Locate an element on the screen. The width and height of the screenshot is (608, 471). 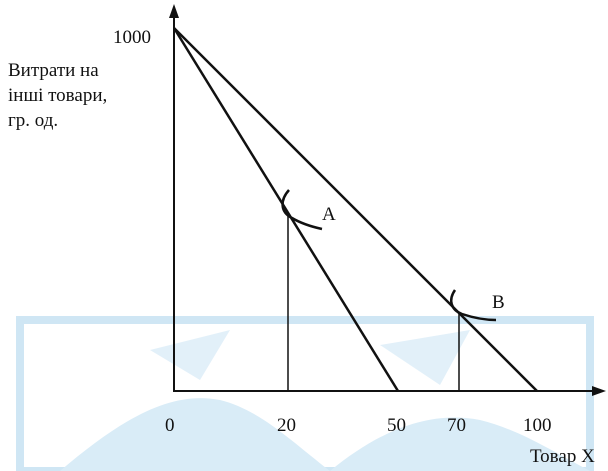
y-axis-label-line: Витрати на is located at coordinates (53, 70).